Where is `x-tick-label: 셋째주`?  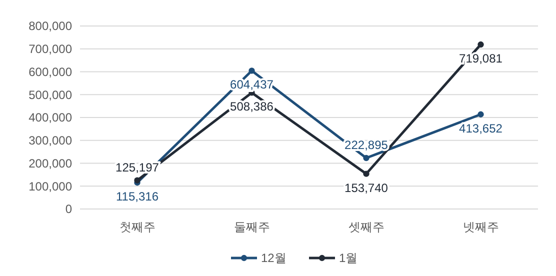
x-tick-label: 셋째주 is located at coordinates (366, 227).